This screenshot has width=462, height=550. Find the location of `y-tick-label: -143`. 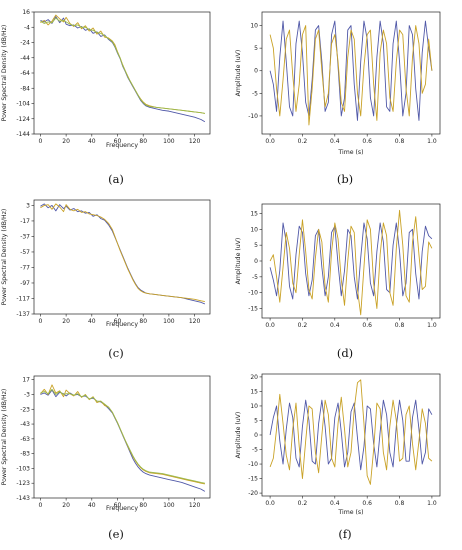

y-tick-label: -143 is located at coordinates (23, 498).